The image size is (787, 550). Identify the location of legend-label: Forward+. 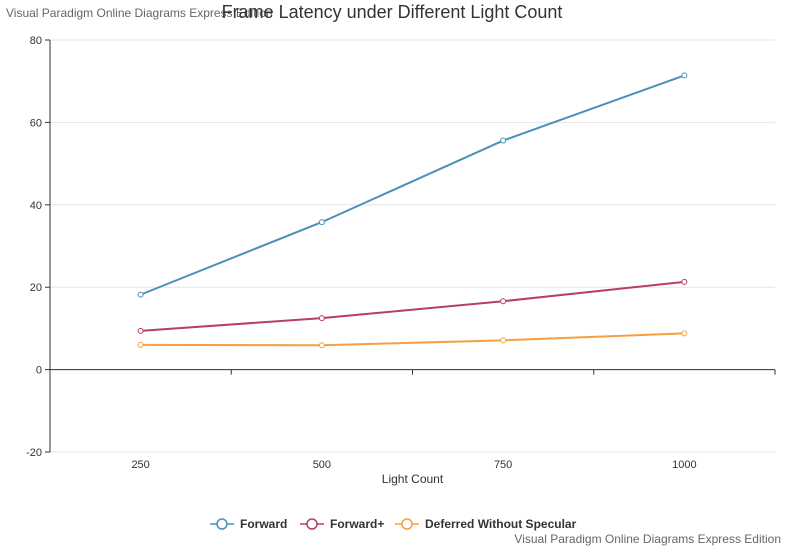
(357, 524).